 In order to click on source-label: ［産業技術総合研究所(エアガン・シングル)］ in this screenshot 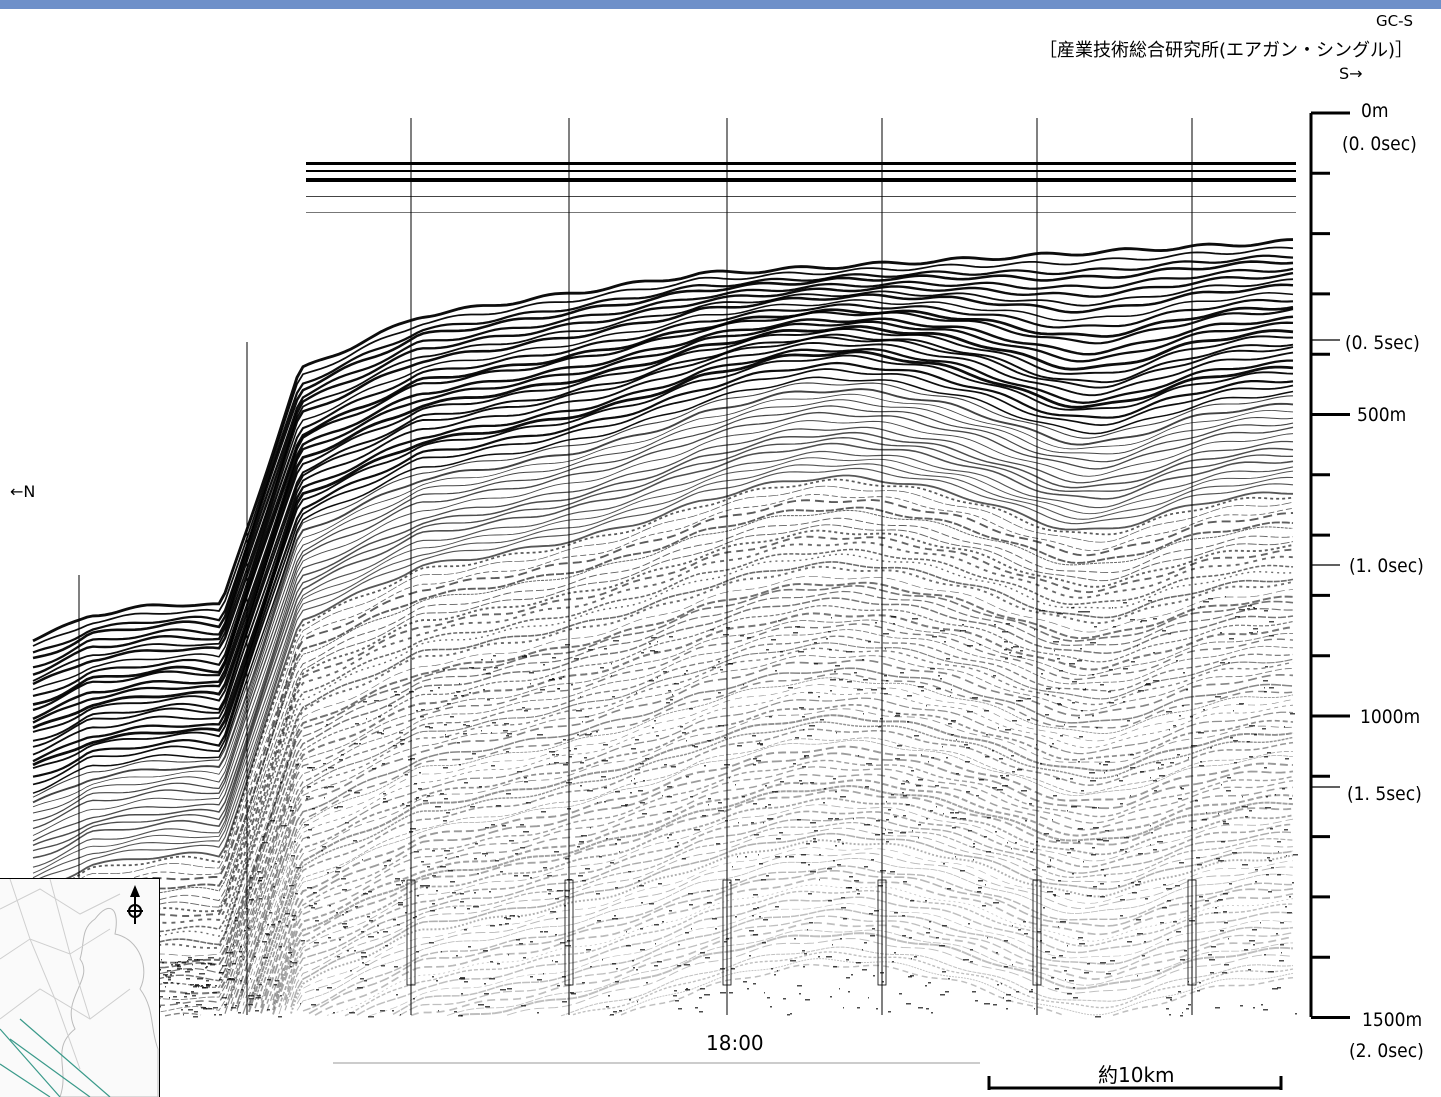, I will do `click(1225, 50)`.